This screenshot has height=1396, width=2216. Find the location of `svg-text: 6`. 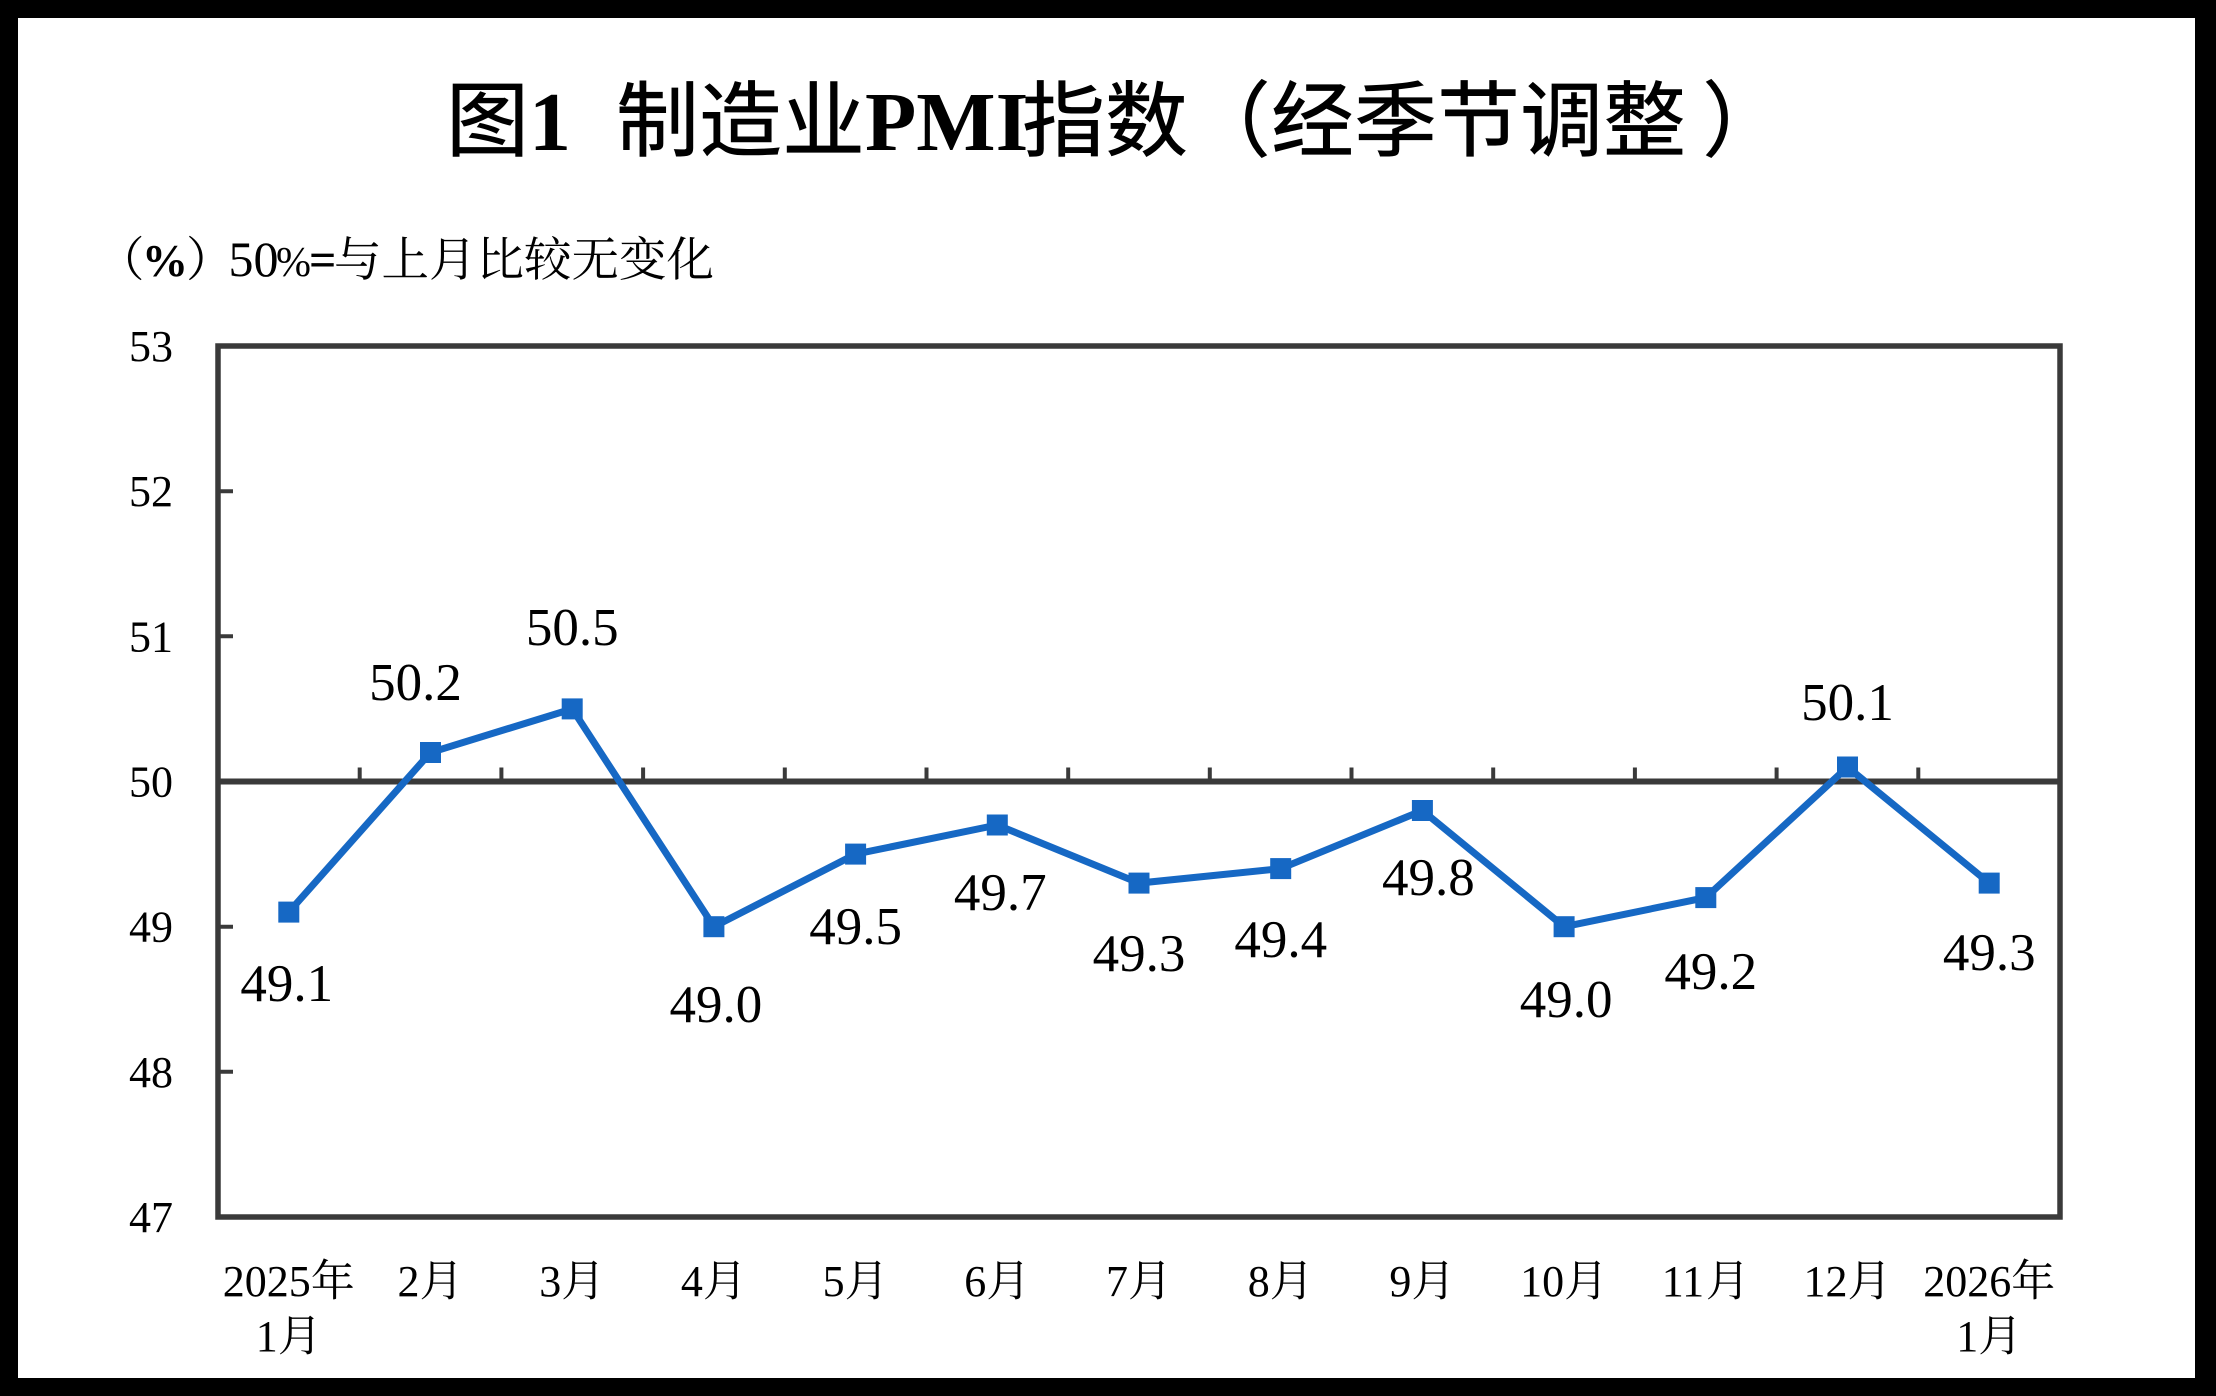

svg-text: 6 is located at coordinates (975, 1281).